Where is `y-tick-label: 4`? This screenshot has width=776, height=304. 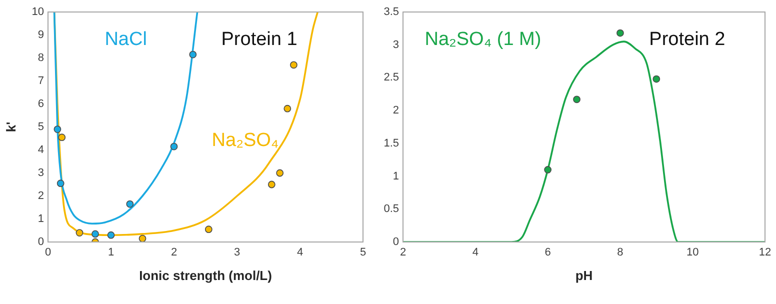
y-tick-label: 4 is located at coordinates (41, 150).